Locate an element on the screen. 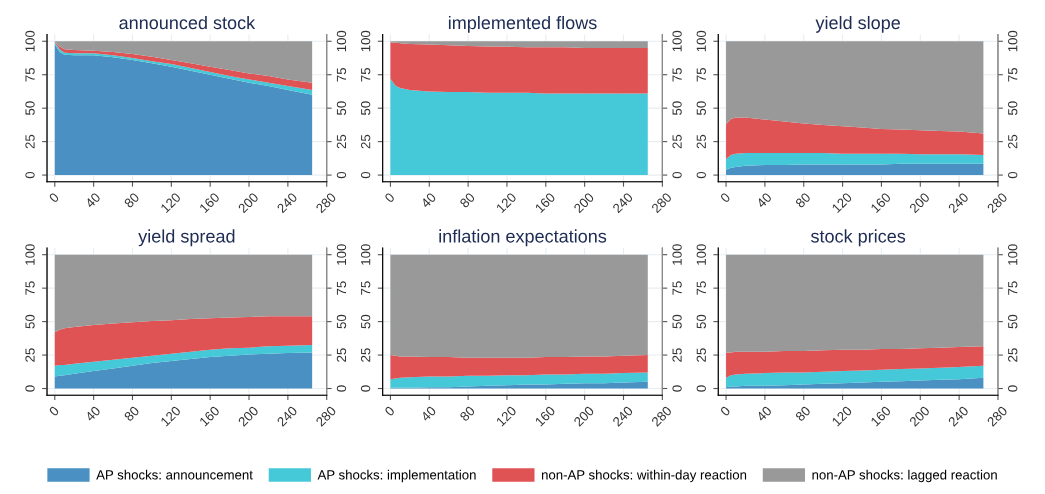 The height and width of the screenshot is (494, 1045). chart-title: announced stock is located at coordinates (187, 22).